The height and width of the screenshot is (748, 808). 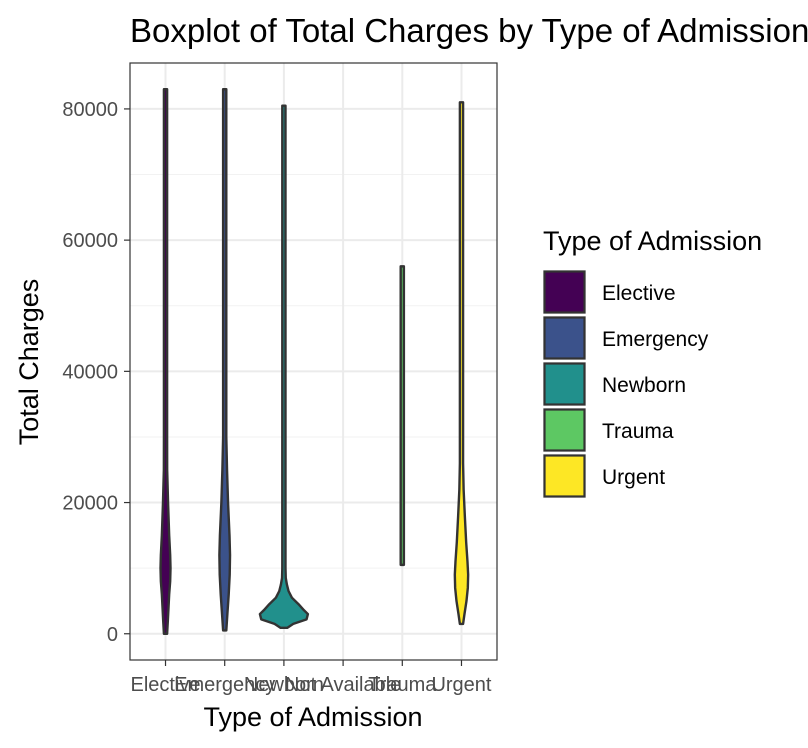 I want to click on legend-swatch-elective, so click(x=564, y=292).